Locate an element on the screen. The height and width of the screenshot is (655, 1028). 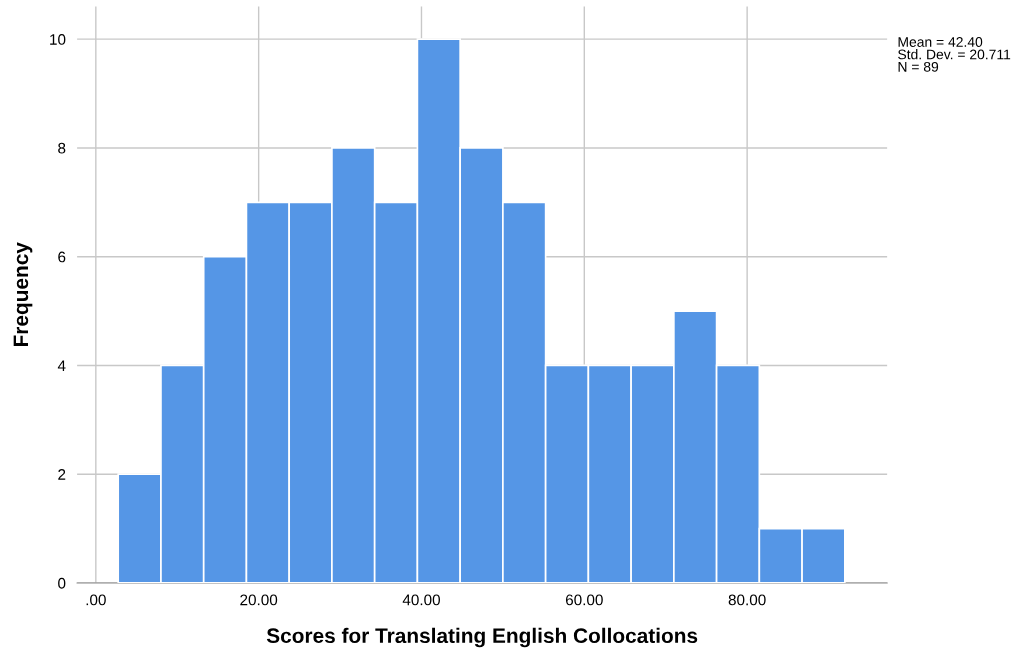
x-tick-label: .00 is located at coordinates (96, 600).